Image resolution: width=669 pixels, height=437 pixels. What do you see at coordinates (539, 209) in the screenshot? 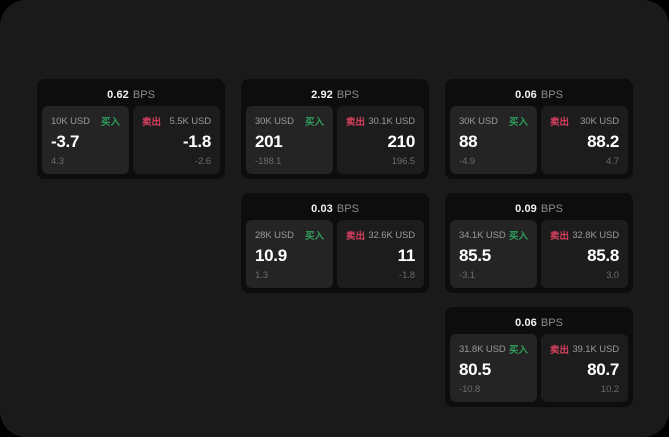
I see `card-header: 0.09 BPS` at bounding box center [539, 209].